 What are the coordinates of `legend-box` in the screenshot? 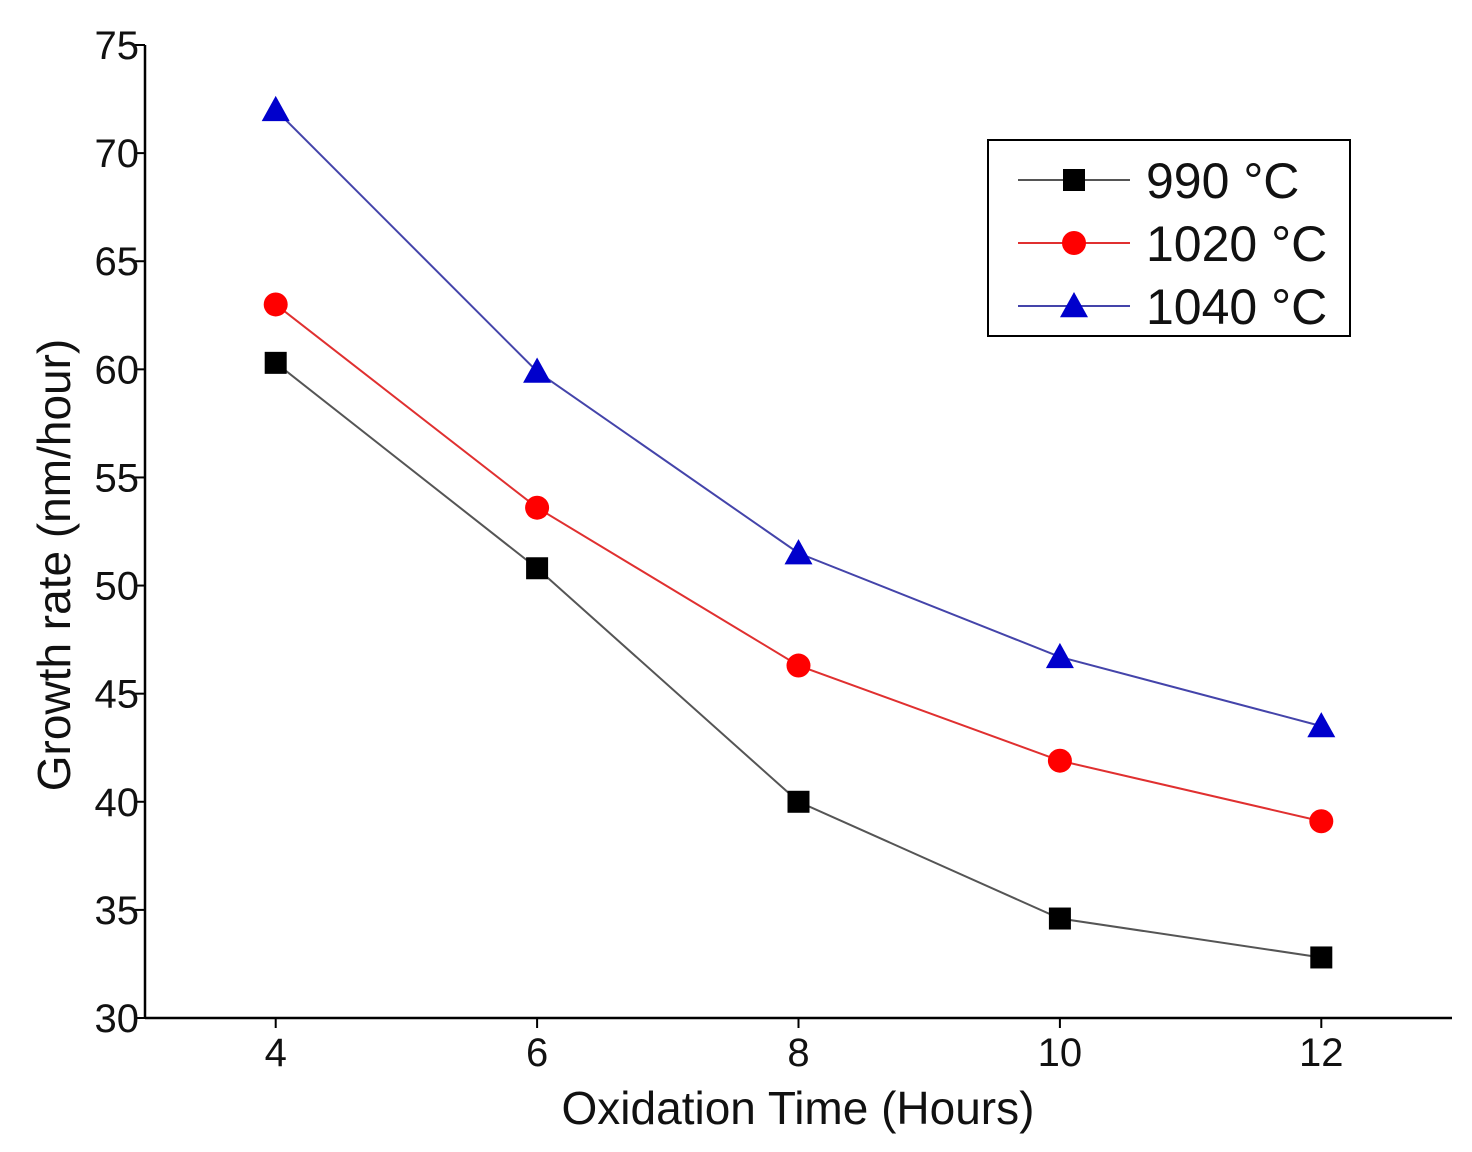 It's located at (1169, 238).